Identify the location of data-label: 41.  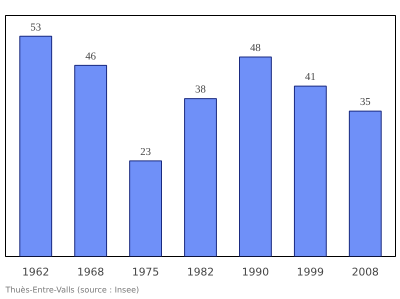
(310, 78).